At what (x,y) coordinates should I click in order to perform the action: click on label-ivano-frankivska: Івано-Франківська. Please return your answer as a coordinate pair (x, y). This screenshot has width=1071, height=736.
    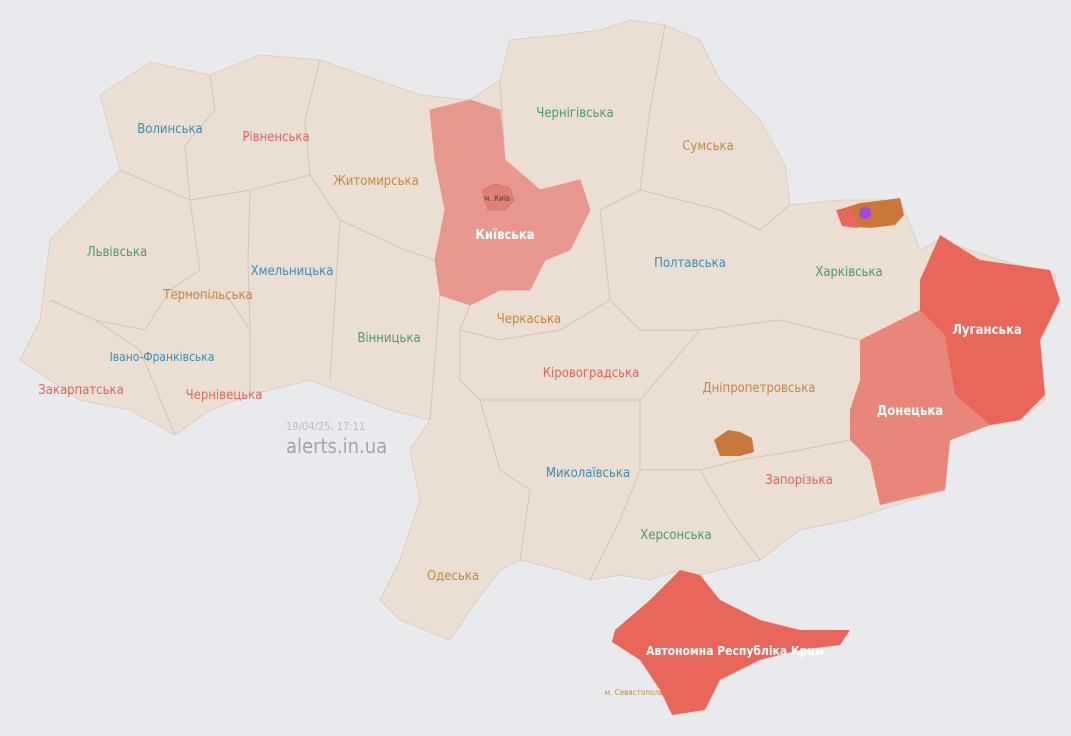
    Looking at the image, I should click on (162, 357).